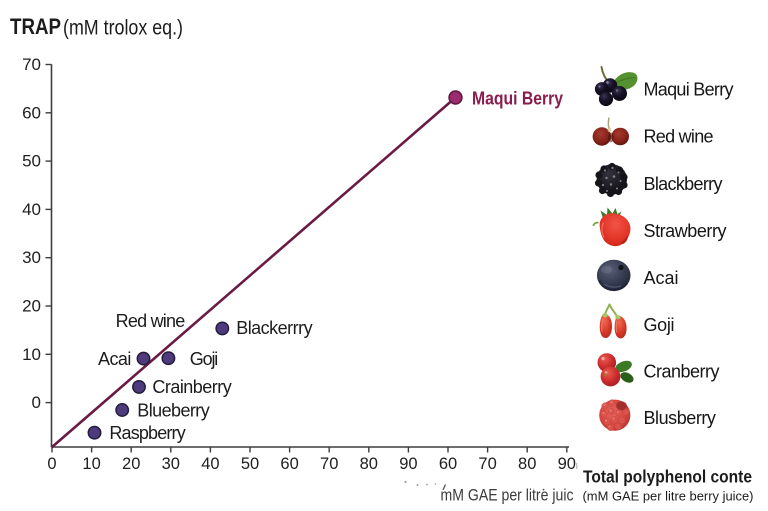 The width and height of the screenshot is (768, 511). I want to click on svg-text: Blusberry, so click(680, 418).